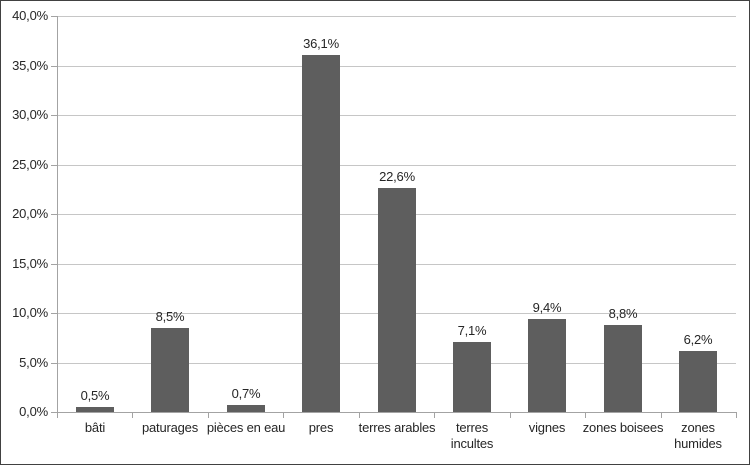 The height and width of the screenshot is (465, 750). I want to click on x-category-label: terres incultes, so click(472, 435).